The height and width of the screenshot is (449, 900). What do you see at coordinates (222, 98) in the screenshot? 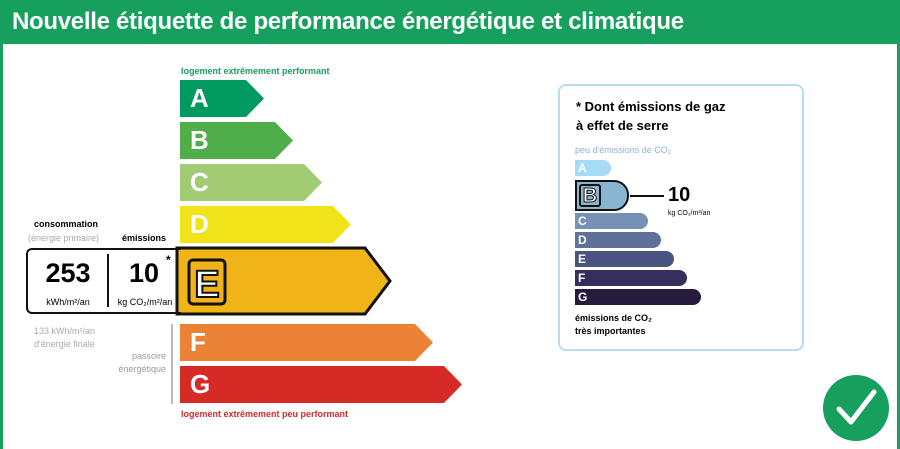
I see `energy-class-a: A` at bounding box center [222, 98].